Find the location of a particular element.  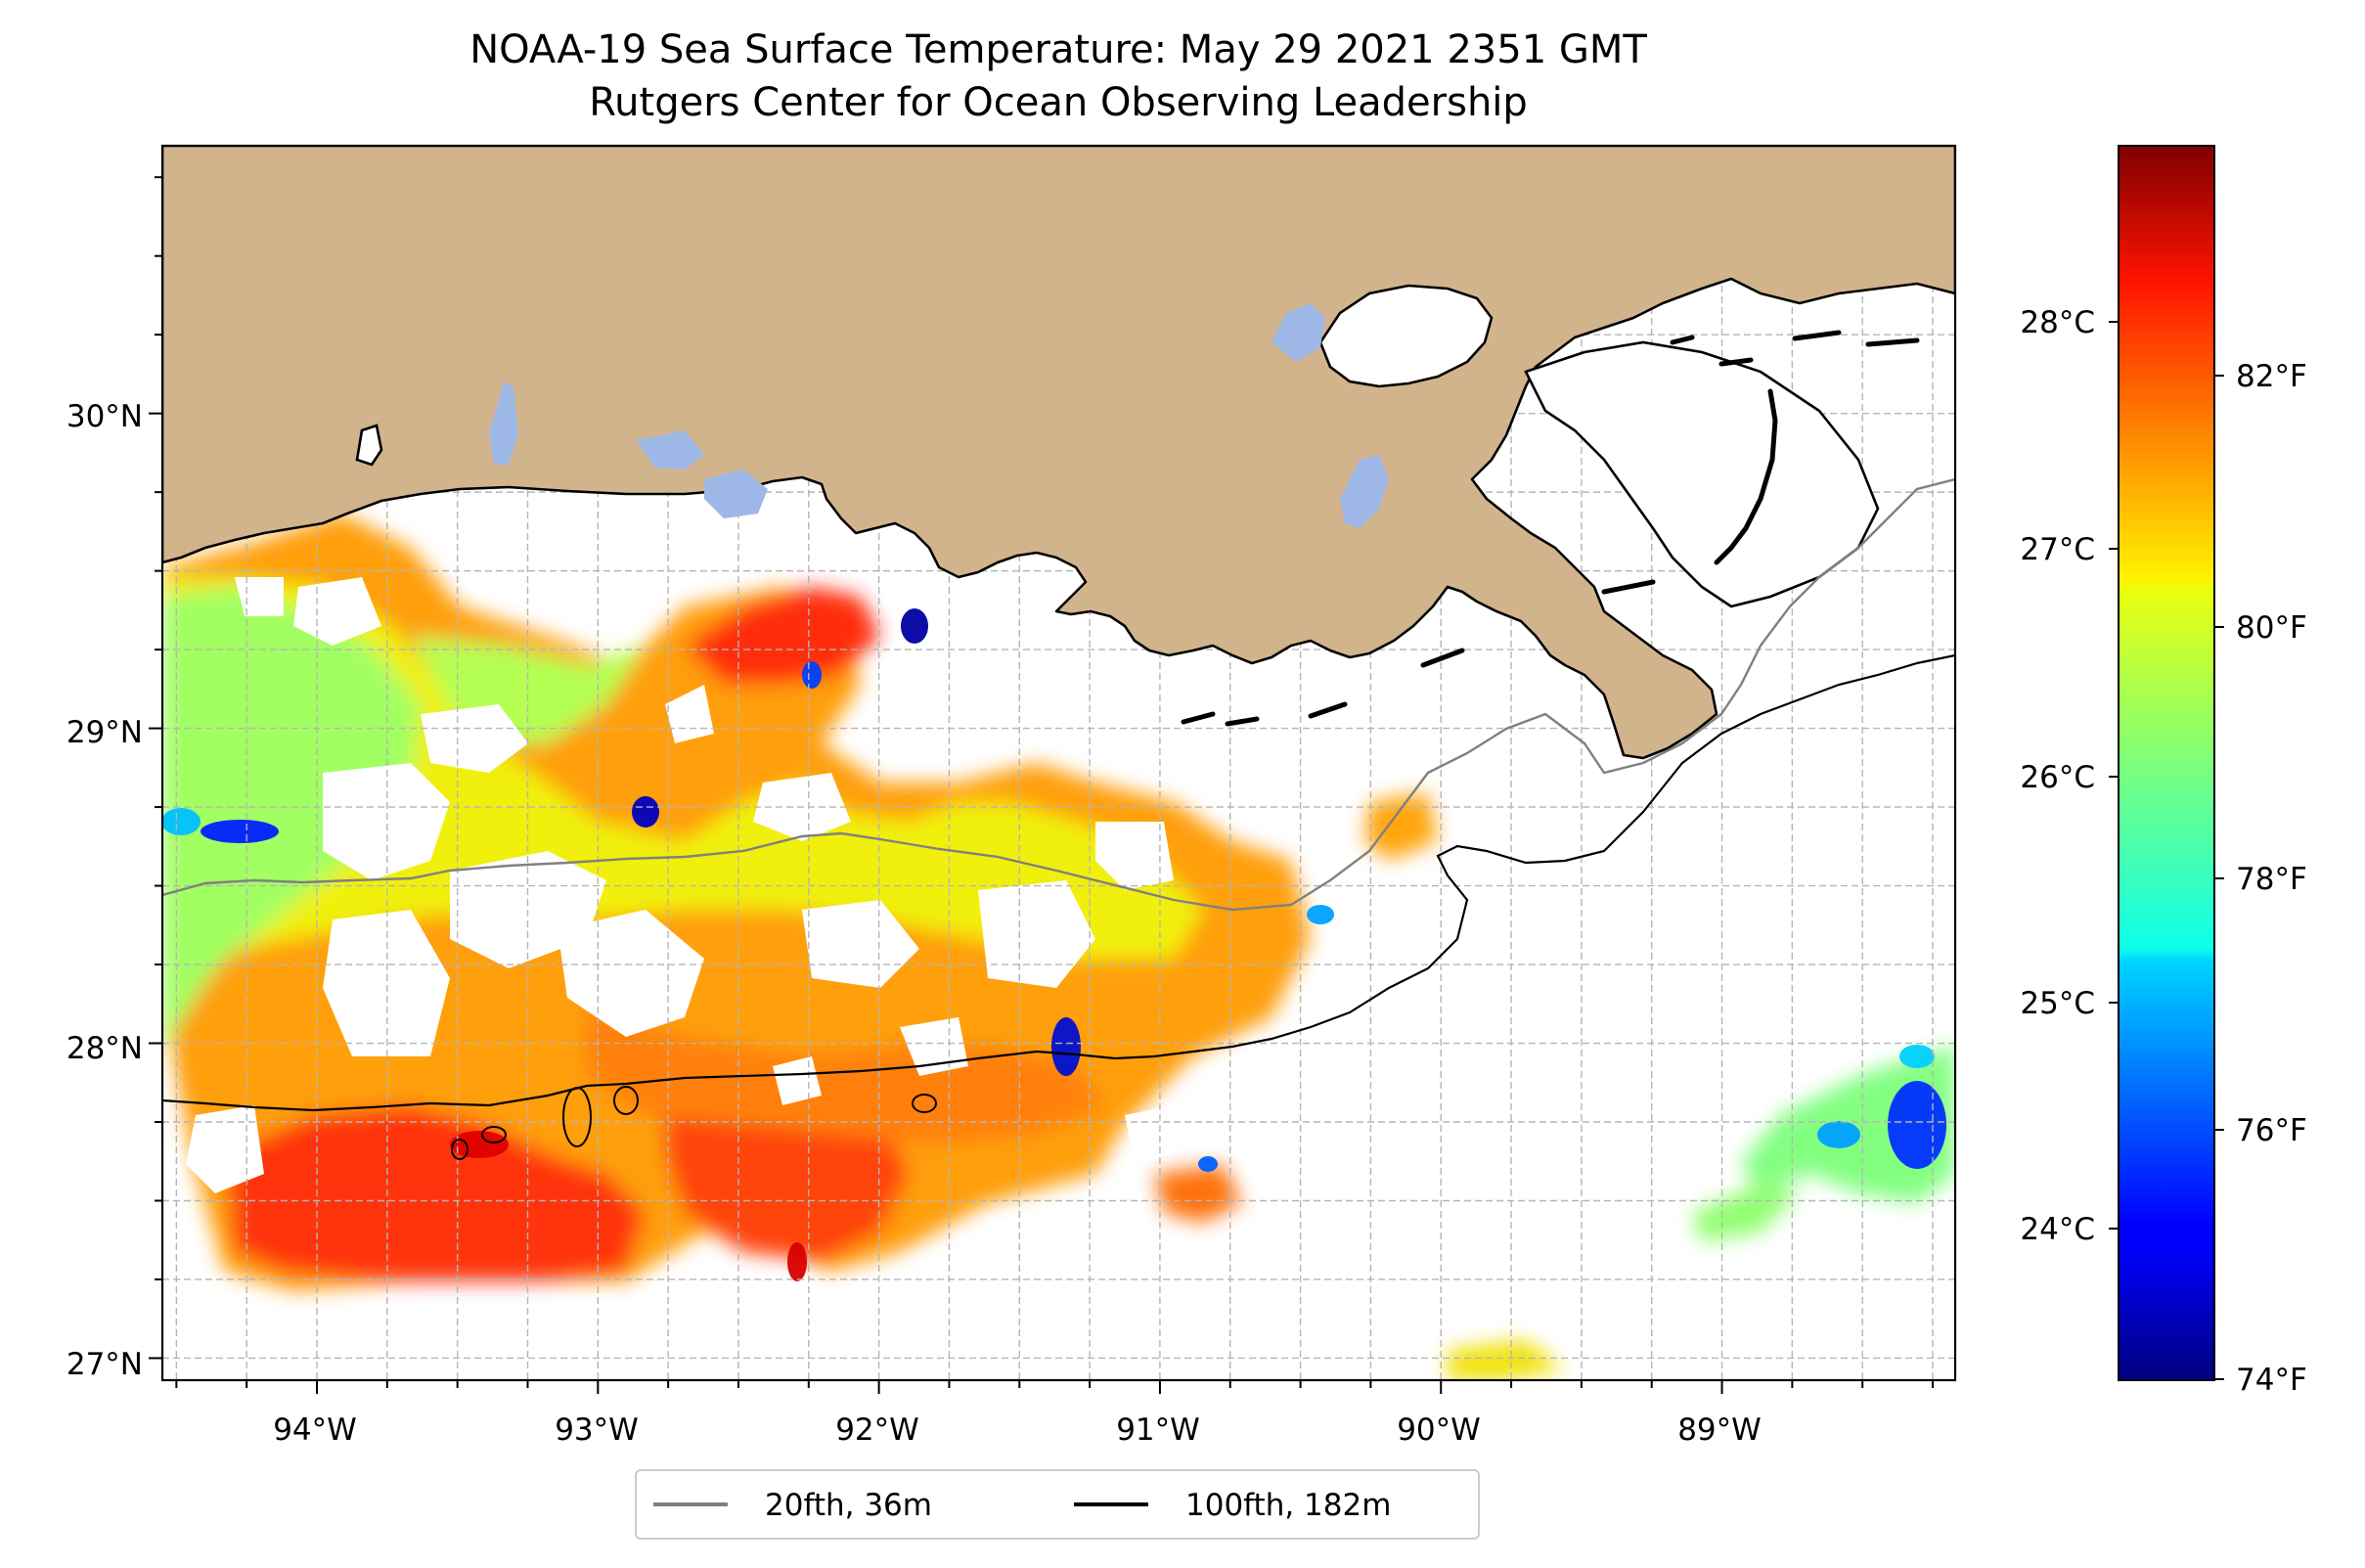

colorbar-celsius-label: 26°C is located at coordinates (2057, 777).